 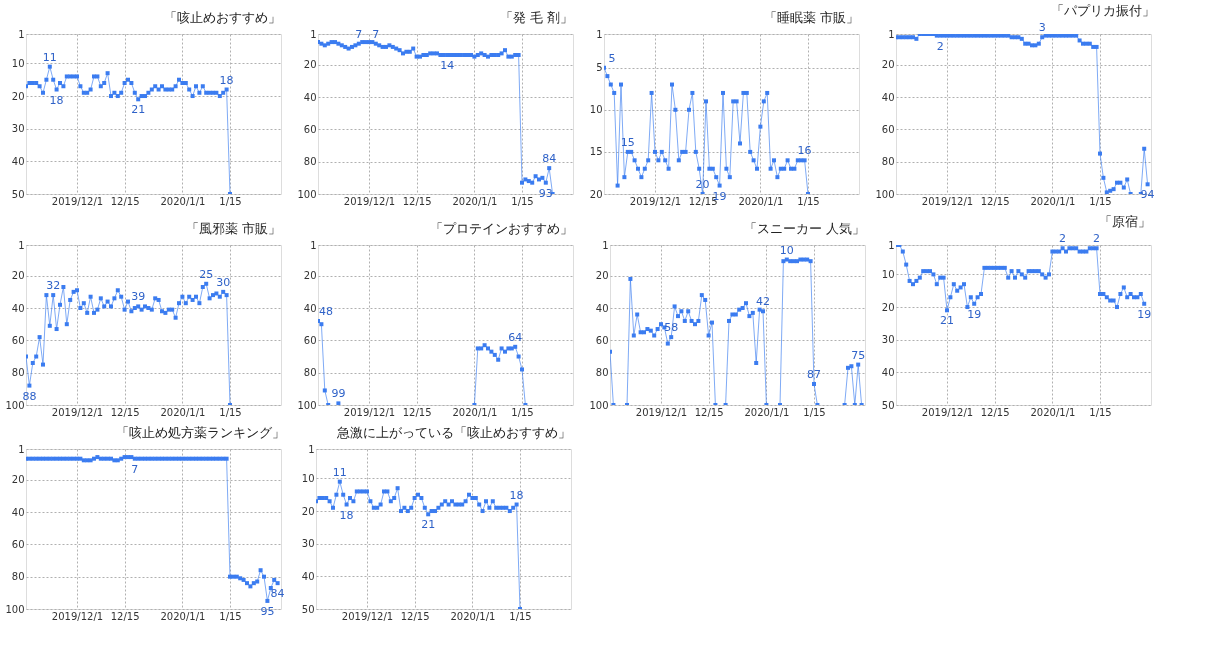 What do you see at coordinates (515, 337) in the screenshot?
I see `data-label: 64` at bounding box center [515, 337].